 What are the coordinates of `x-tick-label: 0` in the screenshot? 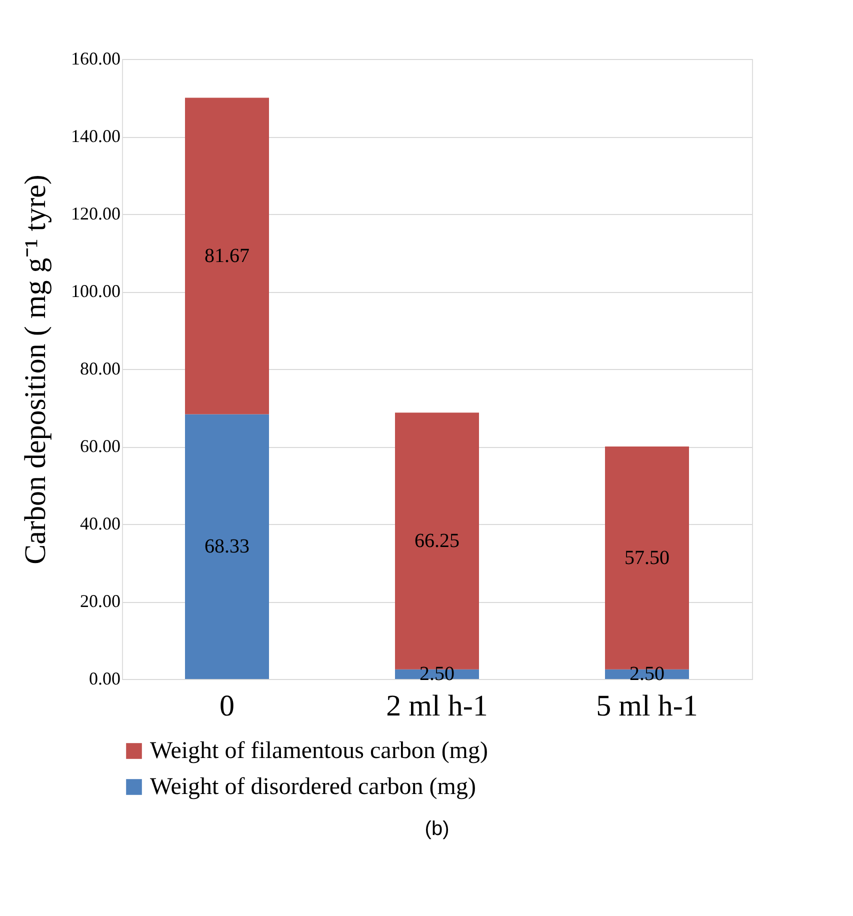 It's located at (227, 706).